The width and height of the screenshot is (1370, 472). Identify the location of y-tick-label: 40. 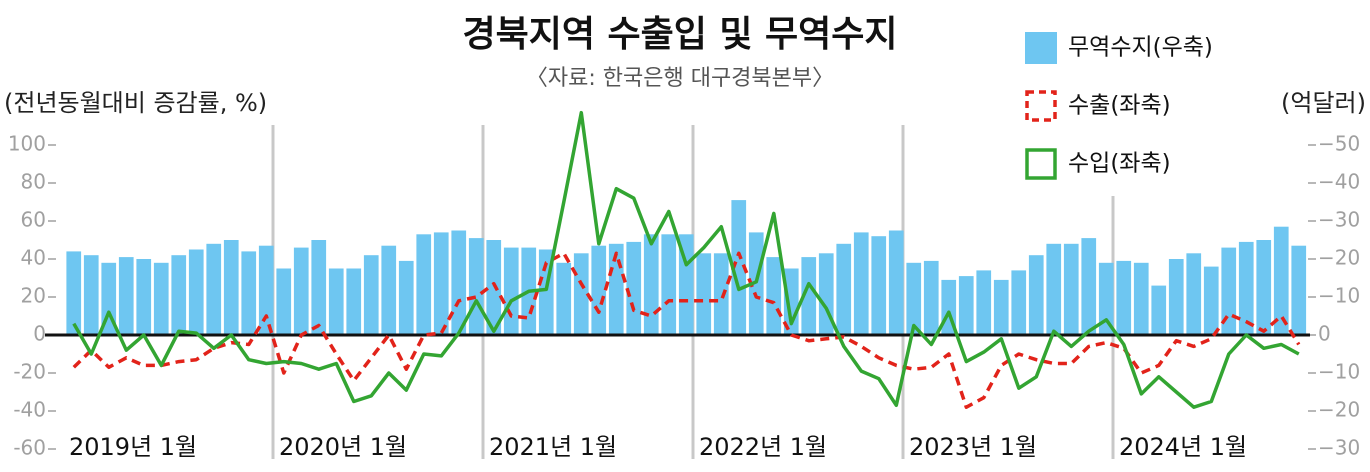
(33, 258).